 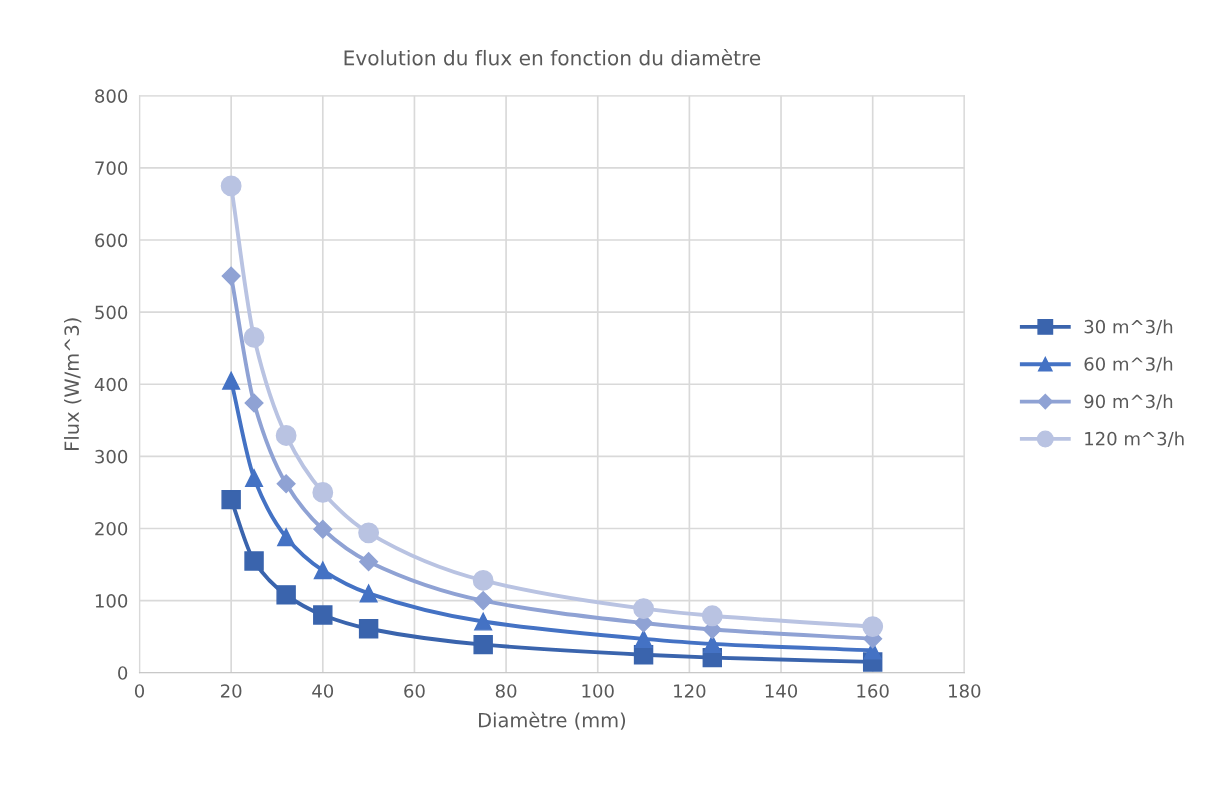 What do you see at coordinates (598, 691) in the screenshot?
I see `x-tick-label: 100` at bounding box center [598, 691].